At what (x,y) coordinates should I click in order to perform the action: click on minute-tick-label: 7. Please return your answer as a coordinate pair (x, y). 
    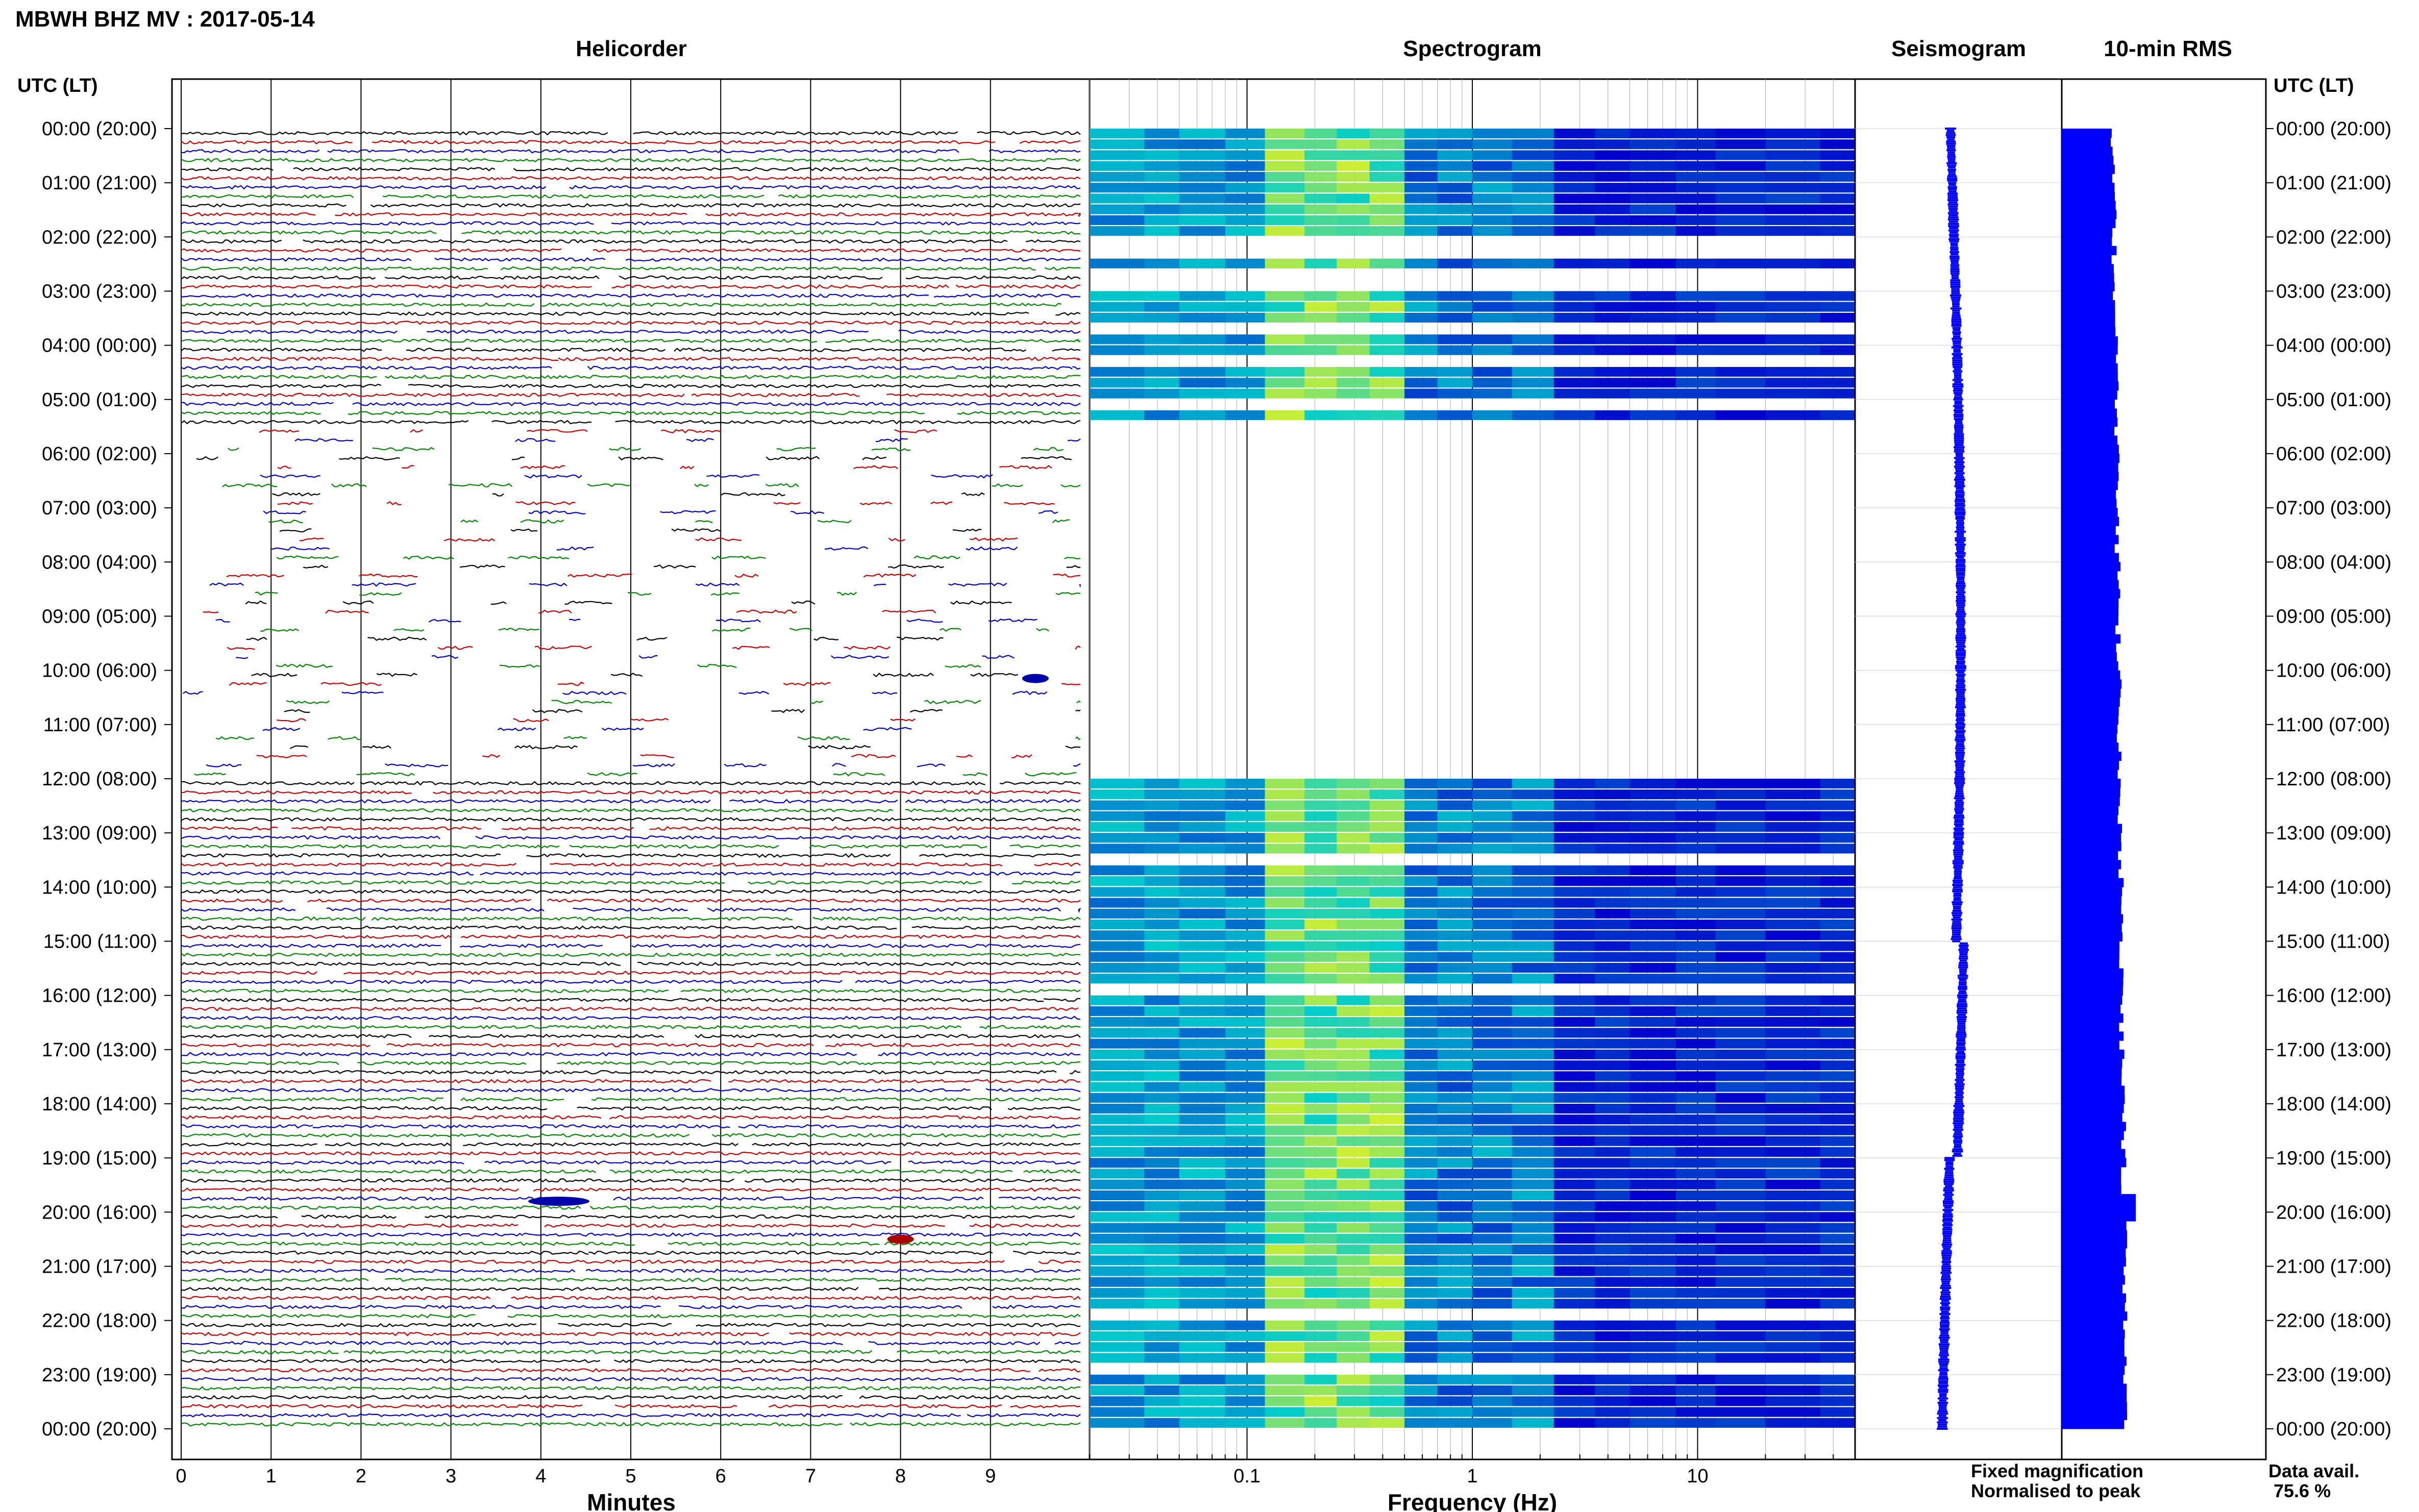
    Looking at the image, I should click on (810, 1476).